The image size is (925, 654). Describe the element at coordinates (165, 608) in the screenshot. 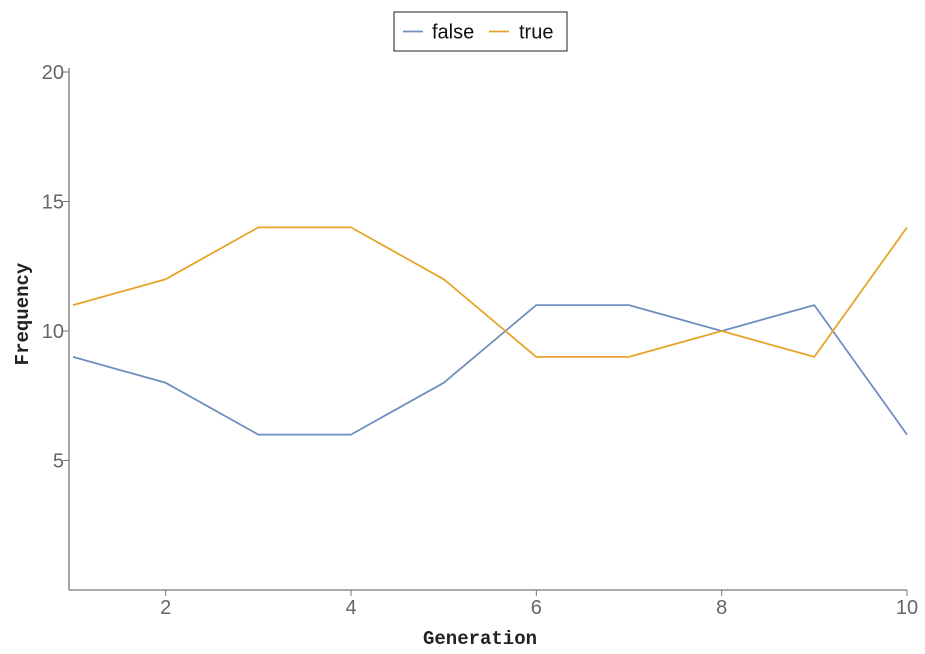

I see `x-tick-label: 2` at that location.